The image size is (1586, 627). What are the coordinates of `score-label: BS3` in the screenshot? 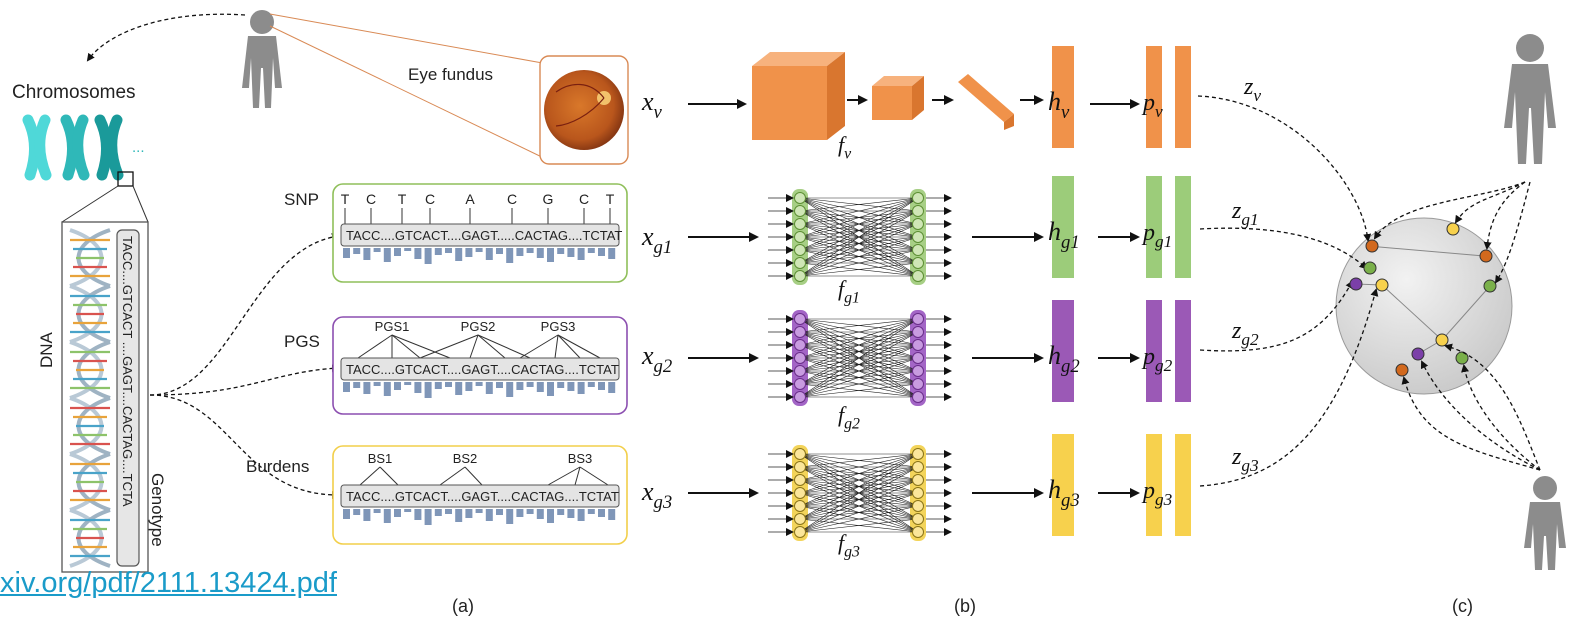 It's located at (580, 458).